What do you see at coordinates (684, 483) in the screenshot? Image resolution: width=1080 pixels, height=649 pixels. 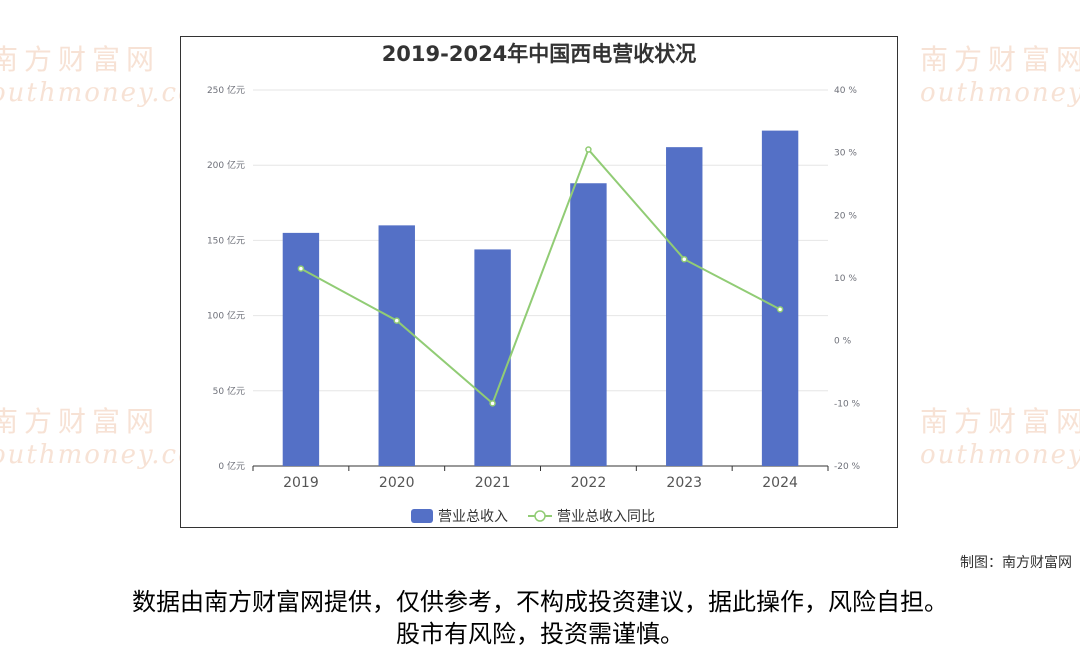 I see `x-tick-label: 2023` at bounding box center [684, 483].